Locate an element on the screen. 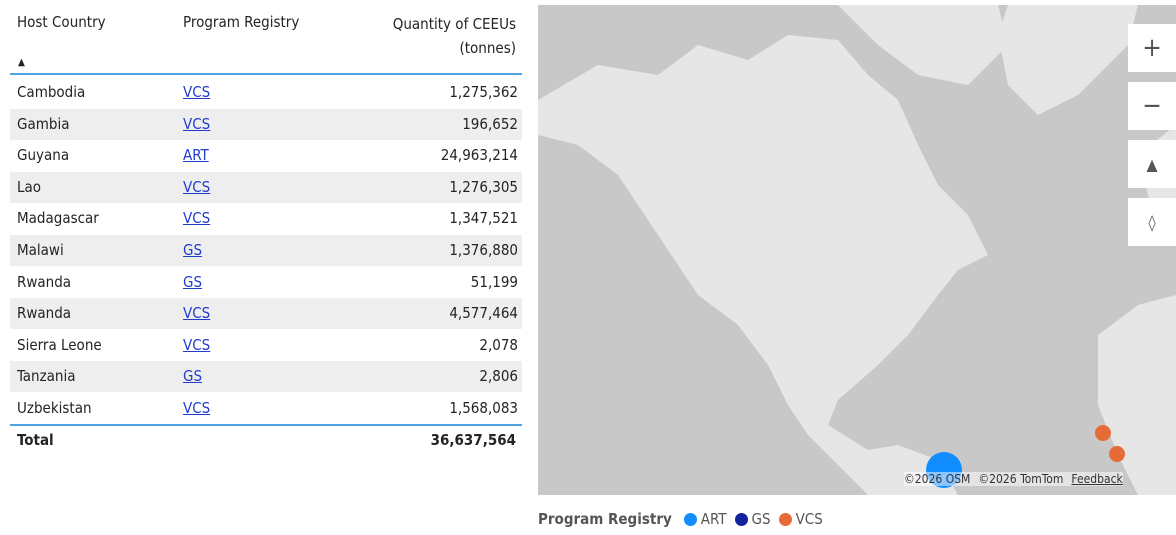  legend-label: ART is located at coordinates (713, 519).